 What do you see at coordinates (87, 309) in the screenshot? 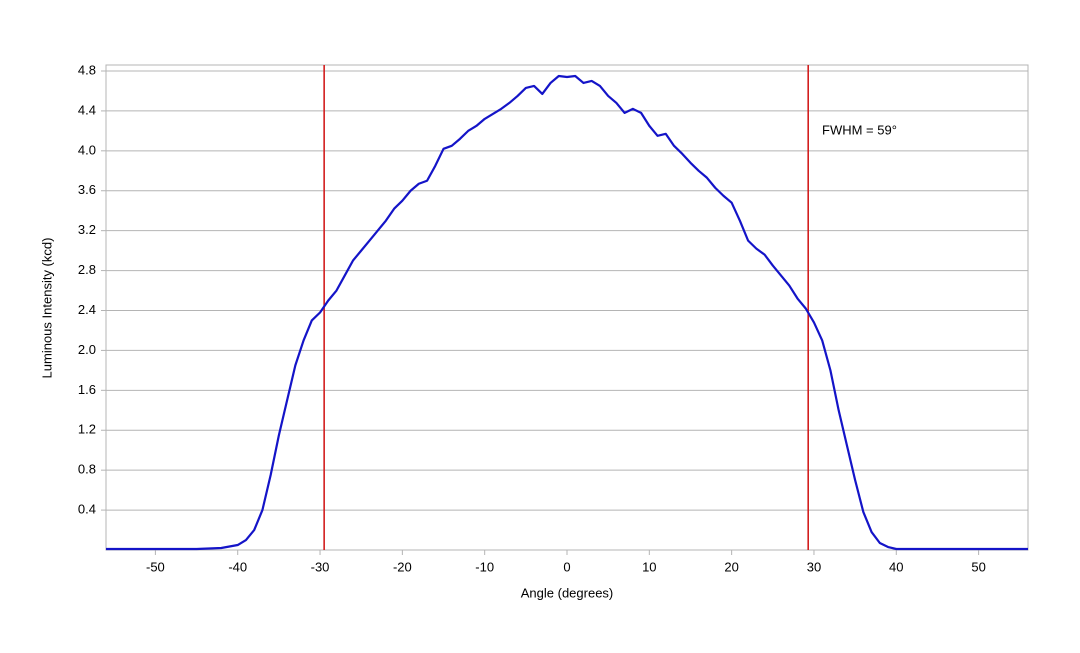
I see `y-tick-label: 2.4` at bounding box center [87, 309].